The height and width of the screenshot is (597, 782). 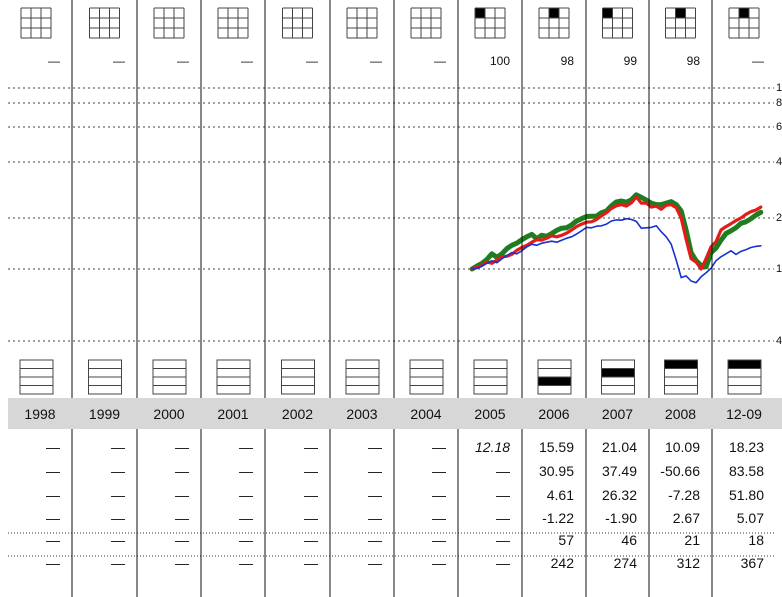 I want to click on table-cell: 12.18, so click(x=492, y=447).